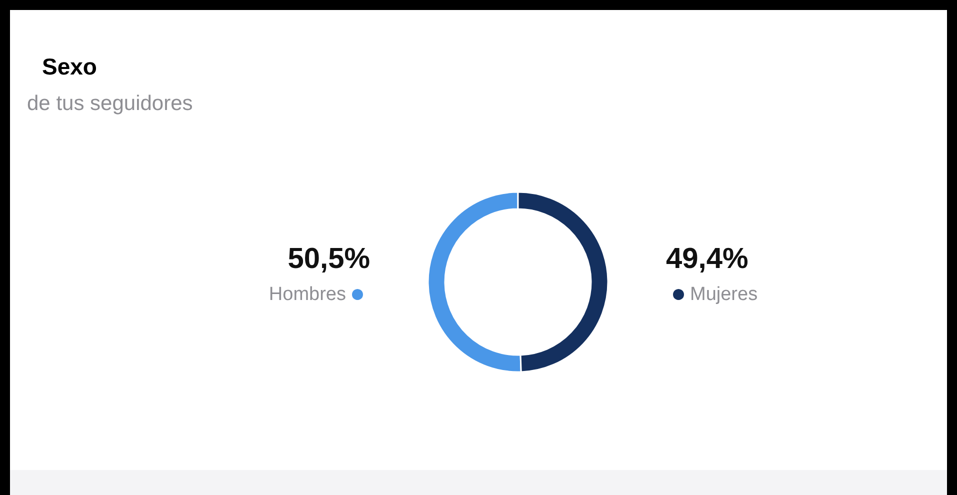  I want to click on data-label: 50,5%, so click(329, 259).